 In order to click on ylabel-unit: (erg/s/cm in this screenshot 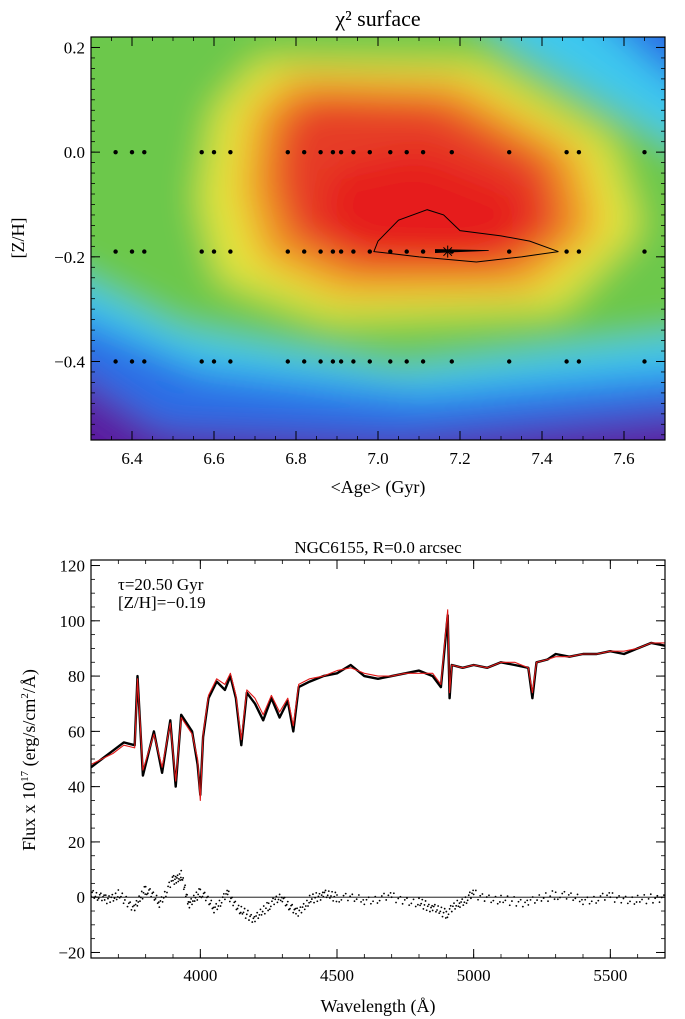, I will do `click(29, 735)`.